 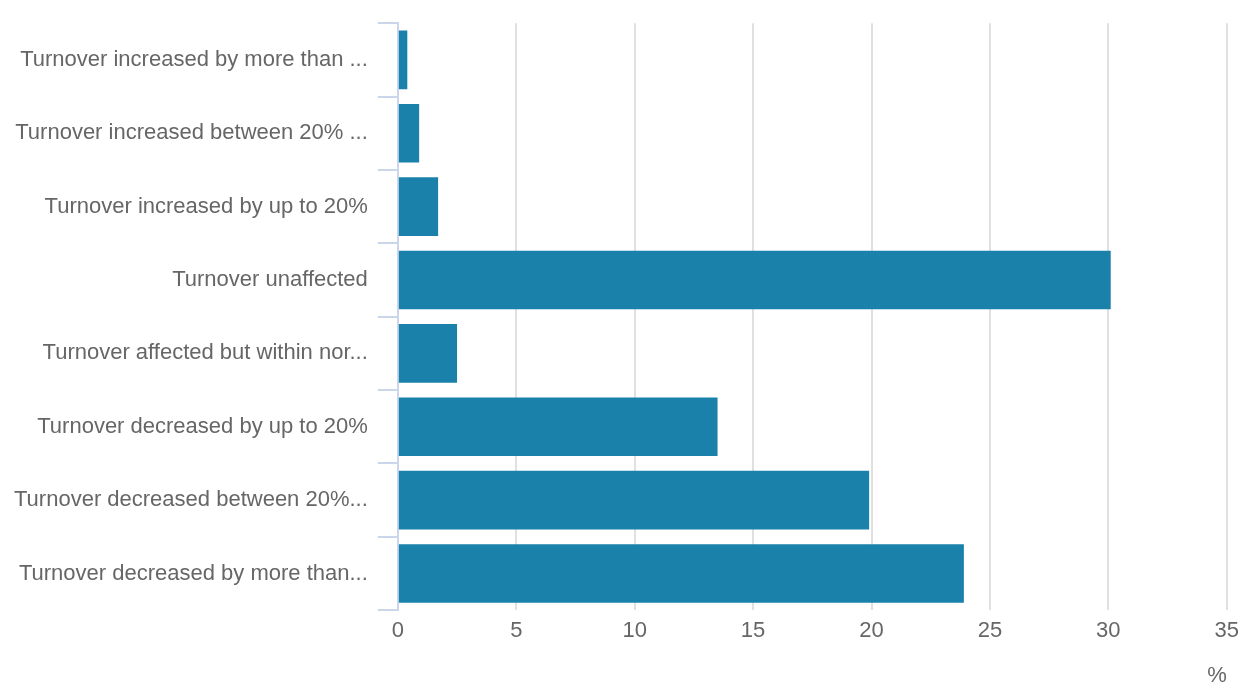 I want to click on x-tick-label: 5, so click(x=516, y=630).